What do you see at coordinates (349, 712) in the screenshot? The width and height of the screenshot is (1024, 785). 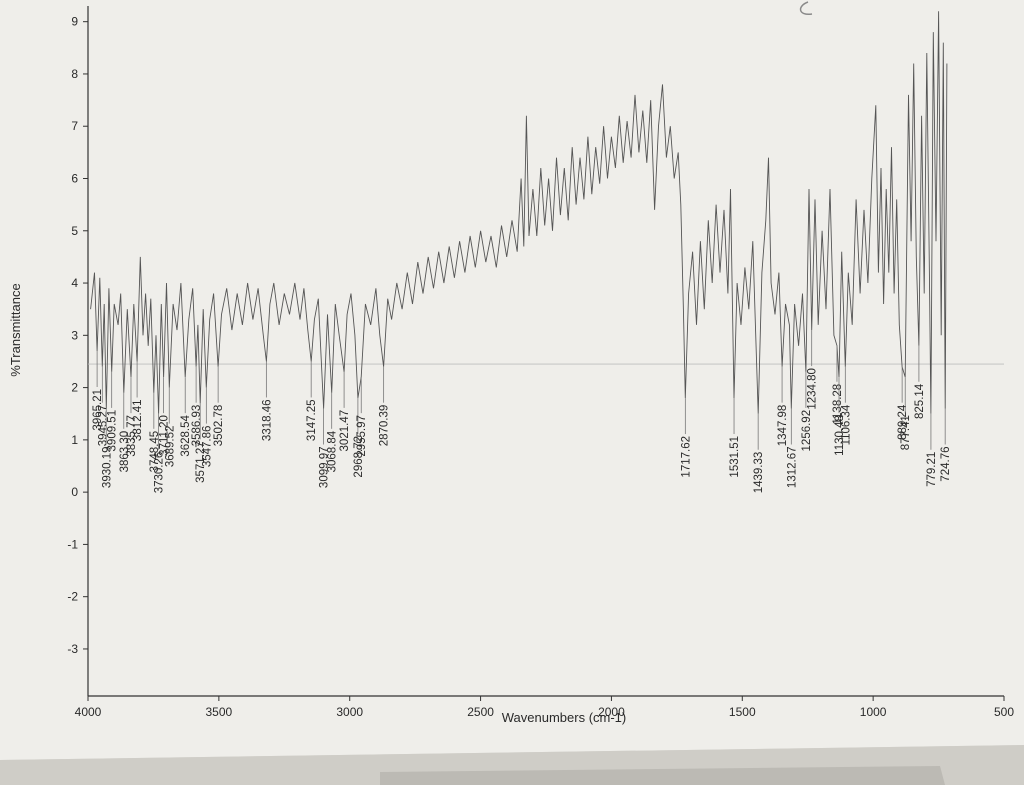 I see `x-tick-label: 3000` at bounding box center [349, 712].